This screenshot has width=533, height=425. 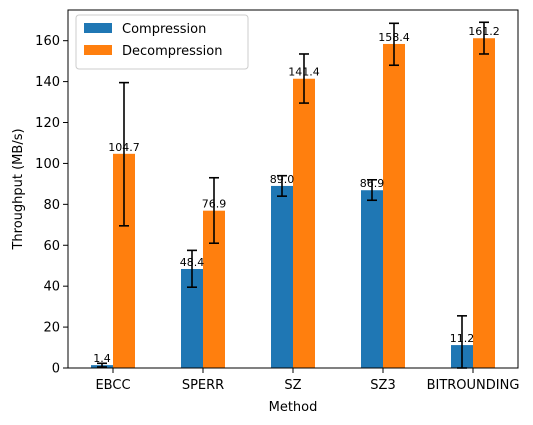 What do you see at coordinates (382, 385) in the screenshot?
I see `x-tick-label-sz3: SZ3` at bounding box center [382, 385].